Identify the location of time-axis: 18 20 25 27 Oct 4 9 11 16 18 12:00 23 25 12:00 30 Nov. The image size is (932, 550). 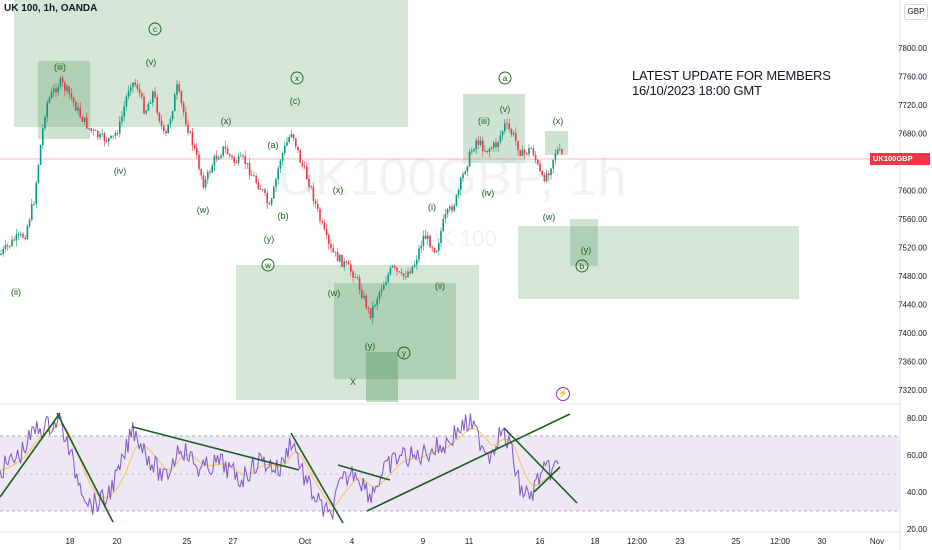
(475, 541).